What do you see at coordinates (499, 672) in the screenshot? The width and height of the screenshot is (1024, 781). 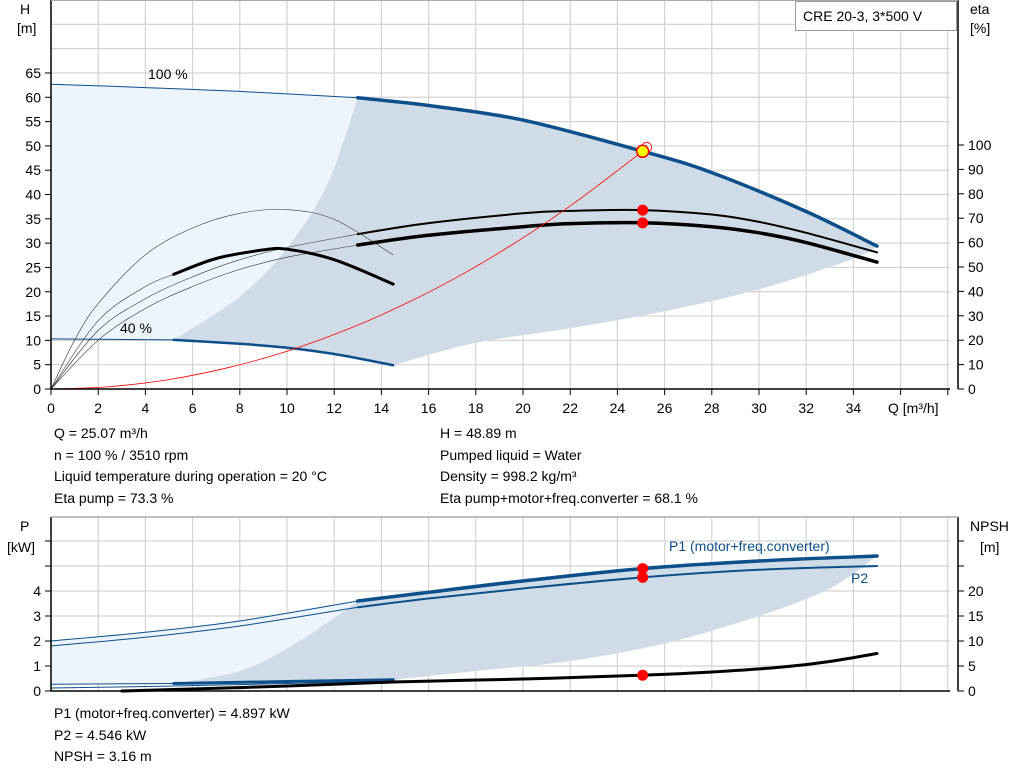 I see `npsh-curve` at bounding box center [499, 672].